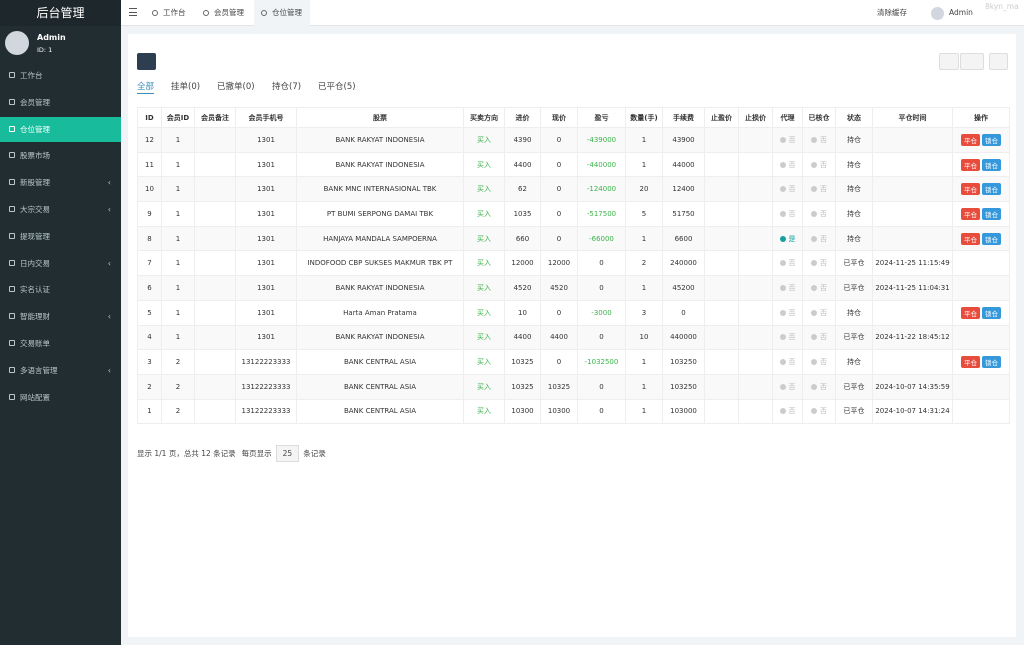 The width and height of the screenshot is (1024, 645). Describe the element at coordinates (60, 263) in the screenshot. I see `menu-item: 日内交易 ‹` at that location.